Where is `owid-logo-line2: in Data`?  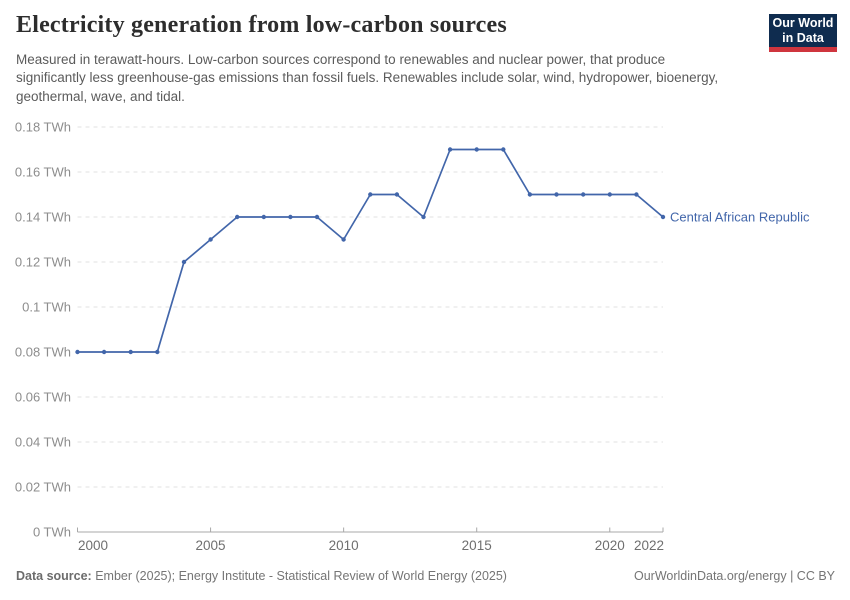
owid-logo-line2: in Data is located at coordinates (803, 38).